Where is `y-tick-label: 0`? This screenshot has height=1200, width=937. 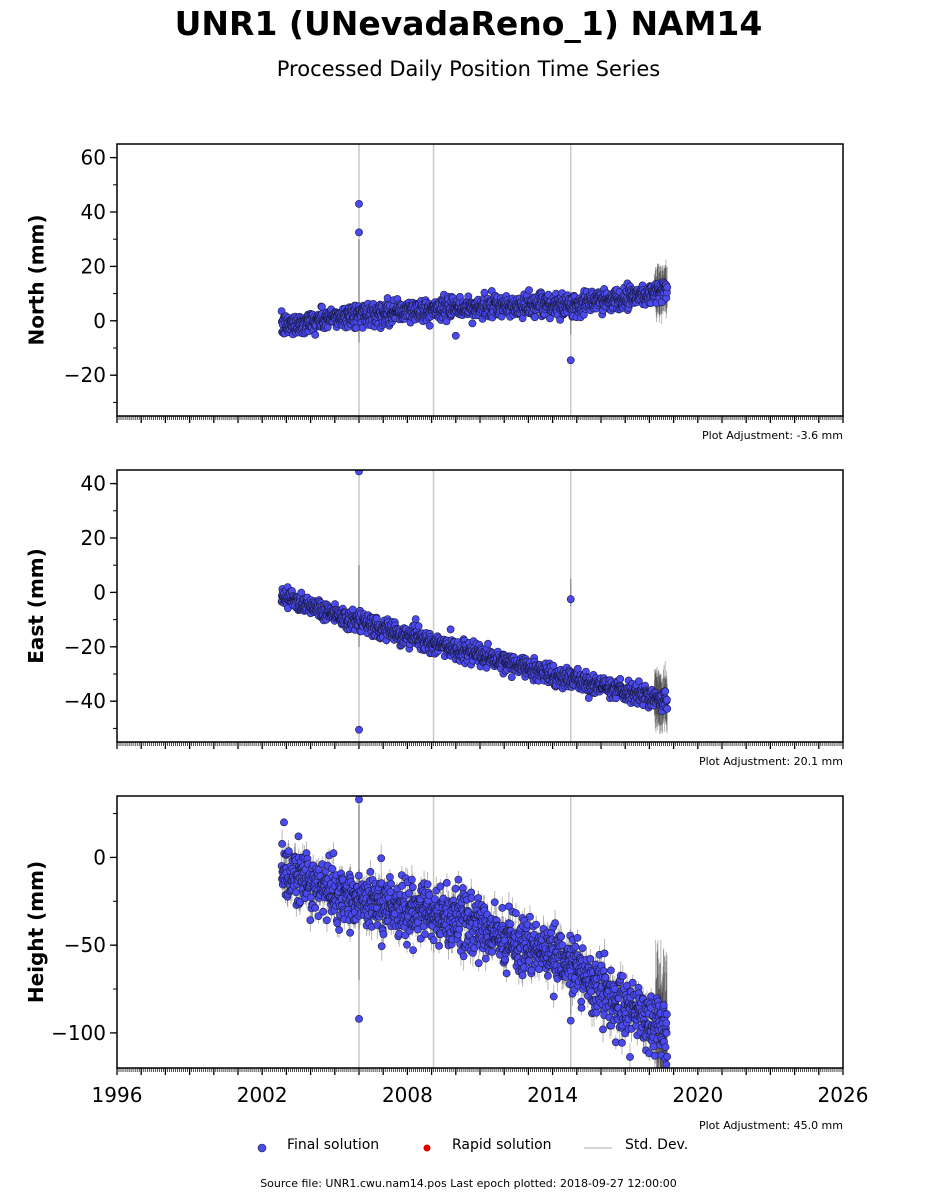
y-tick-label: 0 is located at coordinates (99, 321).